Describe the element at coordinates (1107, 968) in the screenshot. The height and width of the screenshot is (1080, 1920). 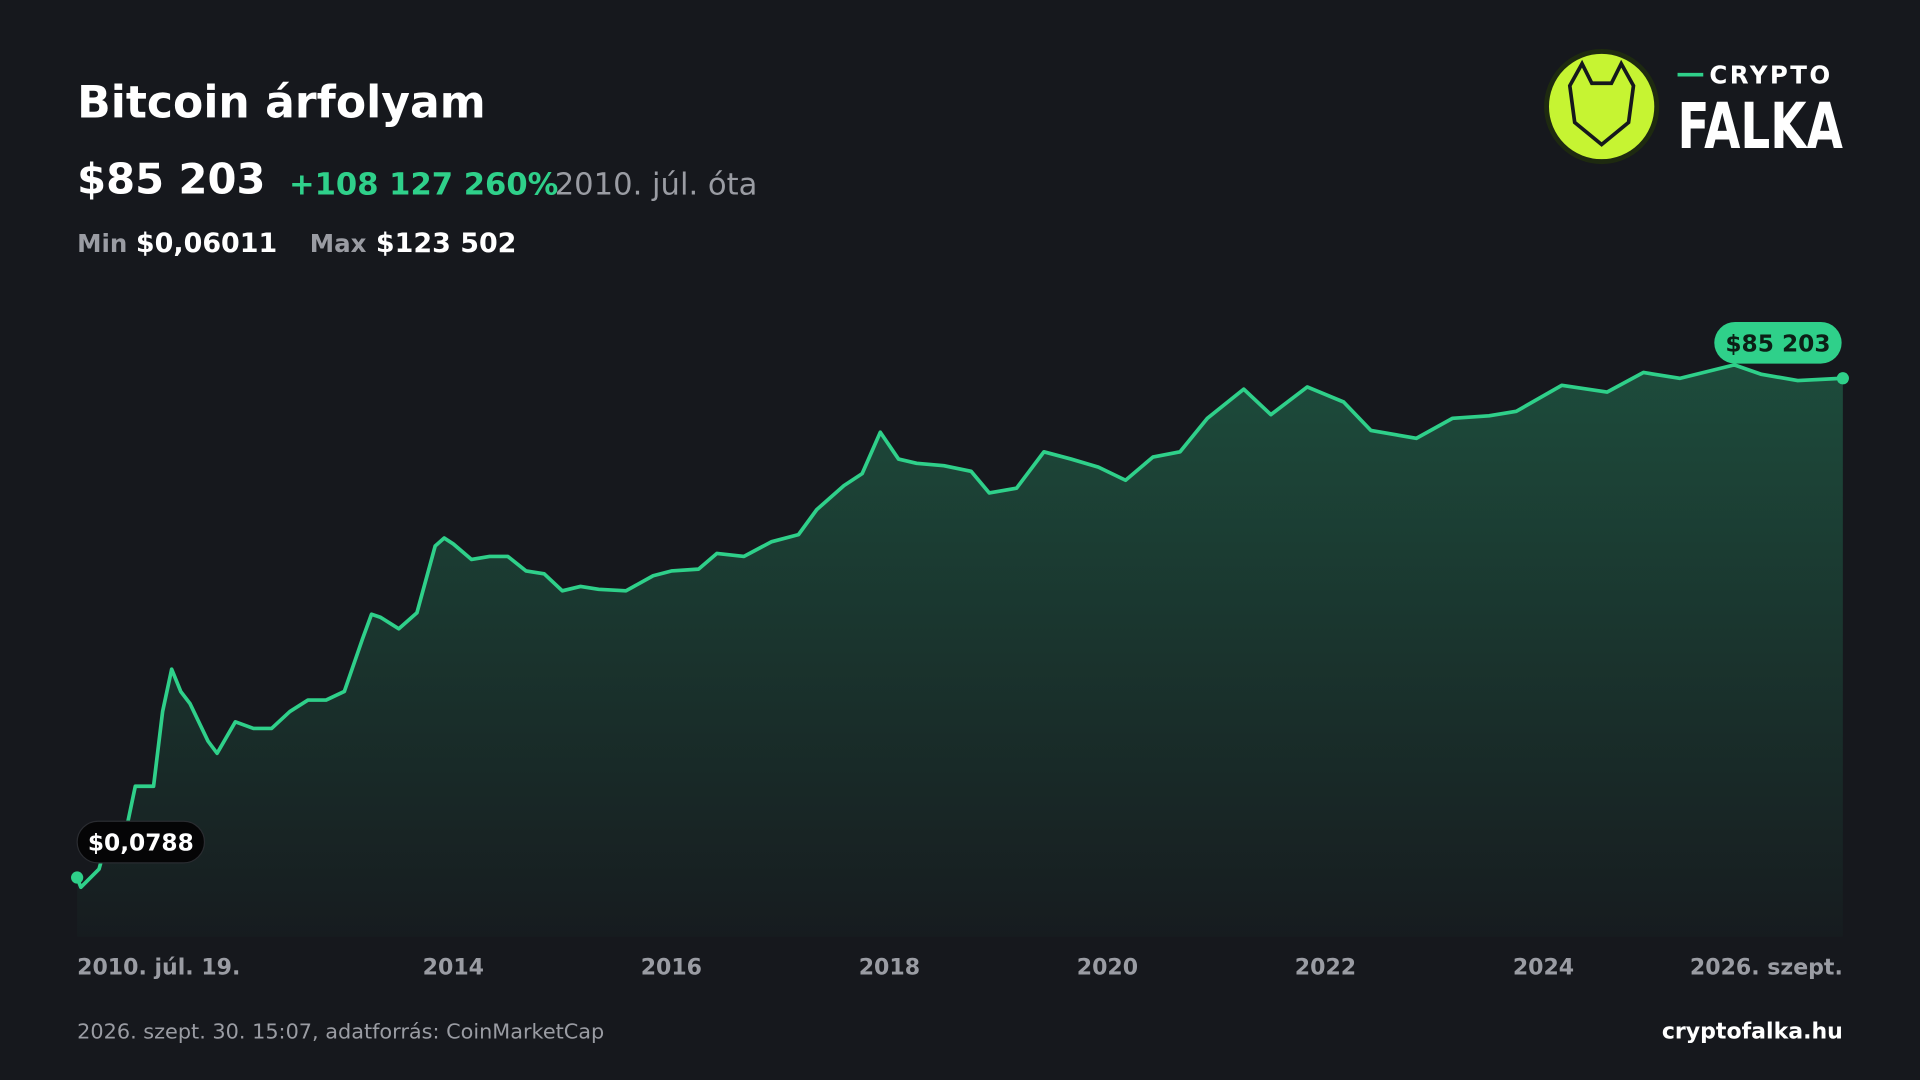
I see `x-tick-label: 2020` at that location.